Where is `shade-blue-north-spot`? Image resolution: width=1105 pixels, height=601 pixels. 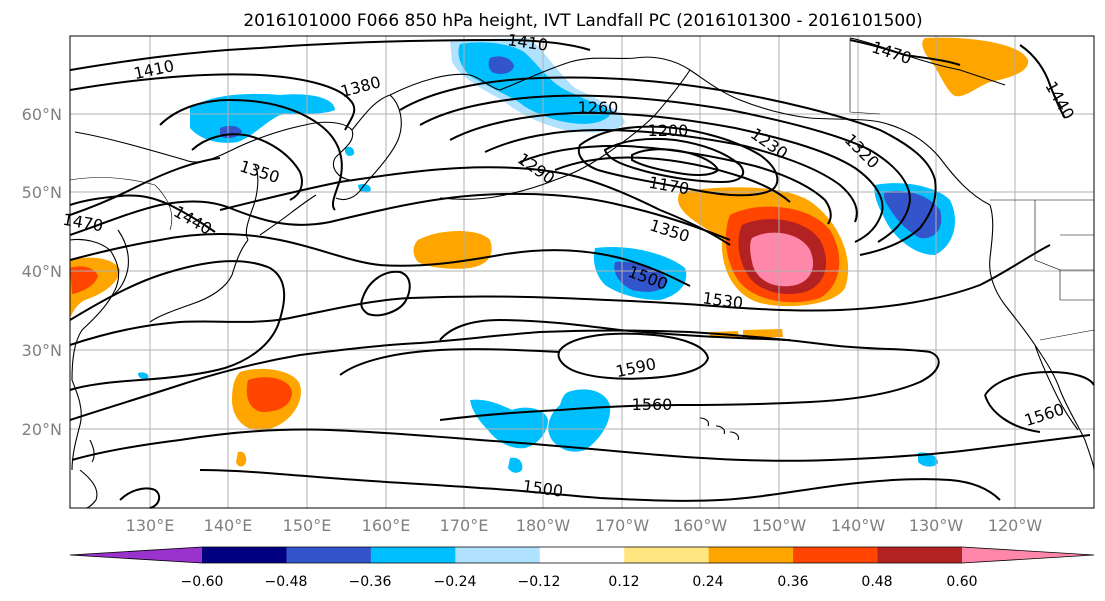
shade-blue-north-spot is located at coordinates (501, 65).